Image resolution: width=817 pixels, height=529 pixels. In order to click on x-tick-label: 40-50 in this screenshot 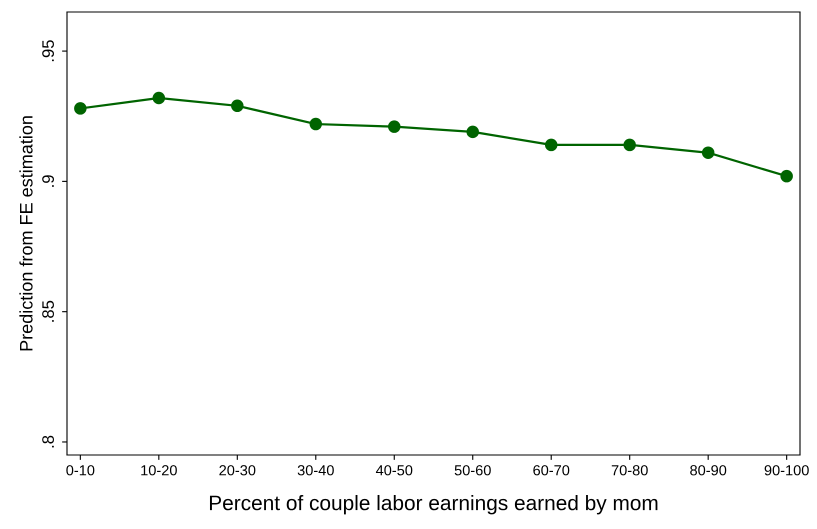, I will do `click(394, 470)`.